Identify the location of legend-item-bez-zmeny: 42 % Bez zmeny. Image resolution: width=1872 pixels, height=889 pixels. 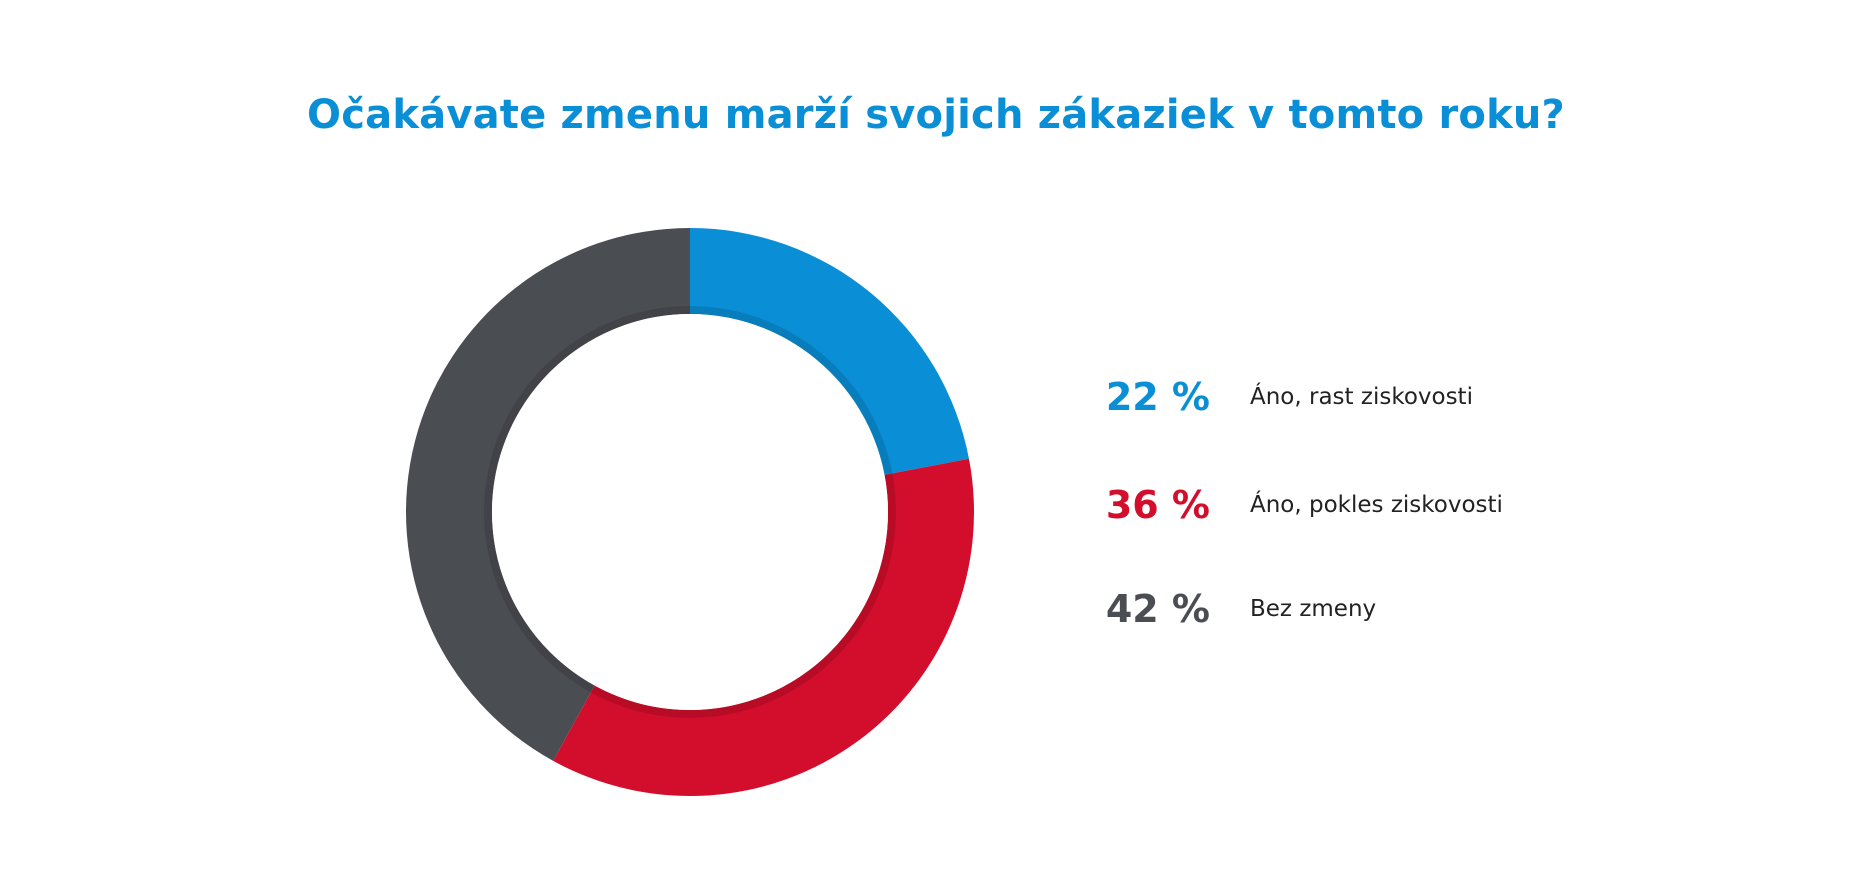
(1365, 609).